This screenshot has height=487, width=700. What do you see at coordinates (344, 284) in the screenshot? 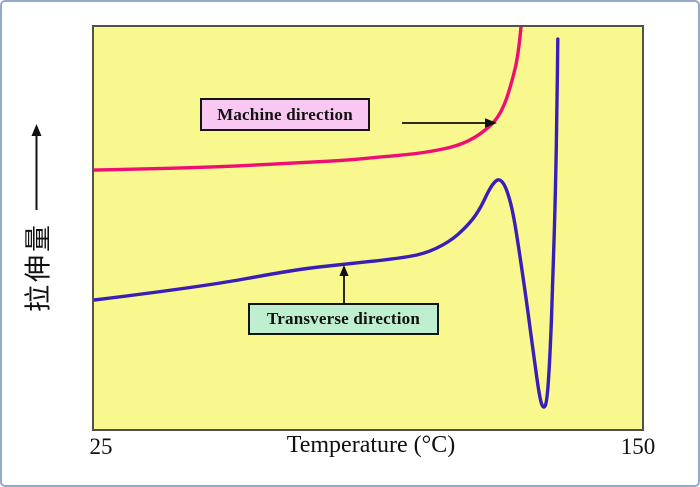
I see `transverse-arrow-icon` at bounding box center [344, 284].